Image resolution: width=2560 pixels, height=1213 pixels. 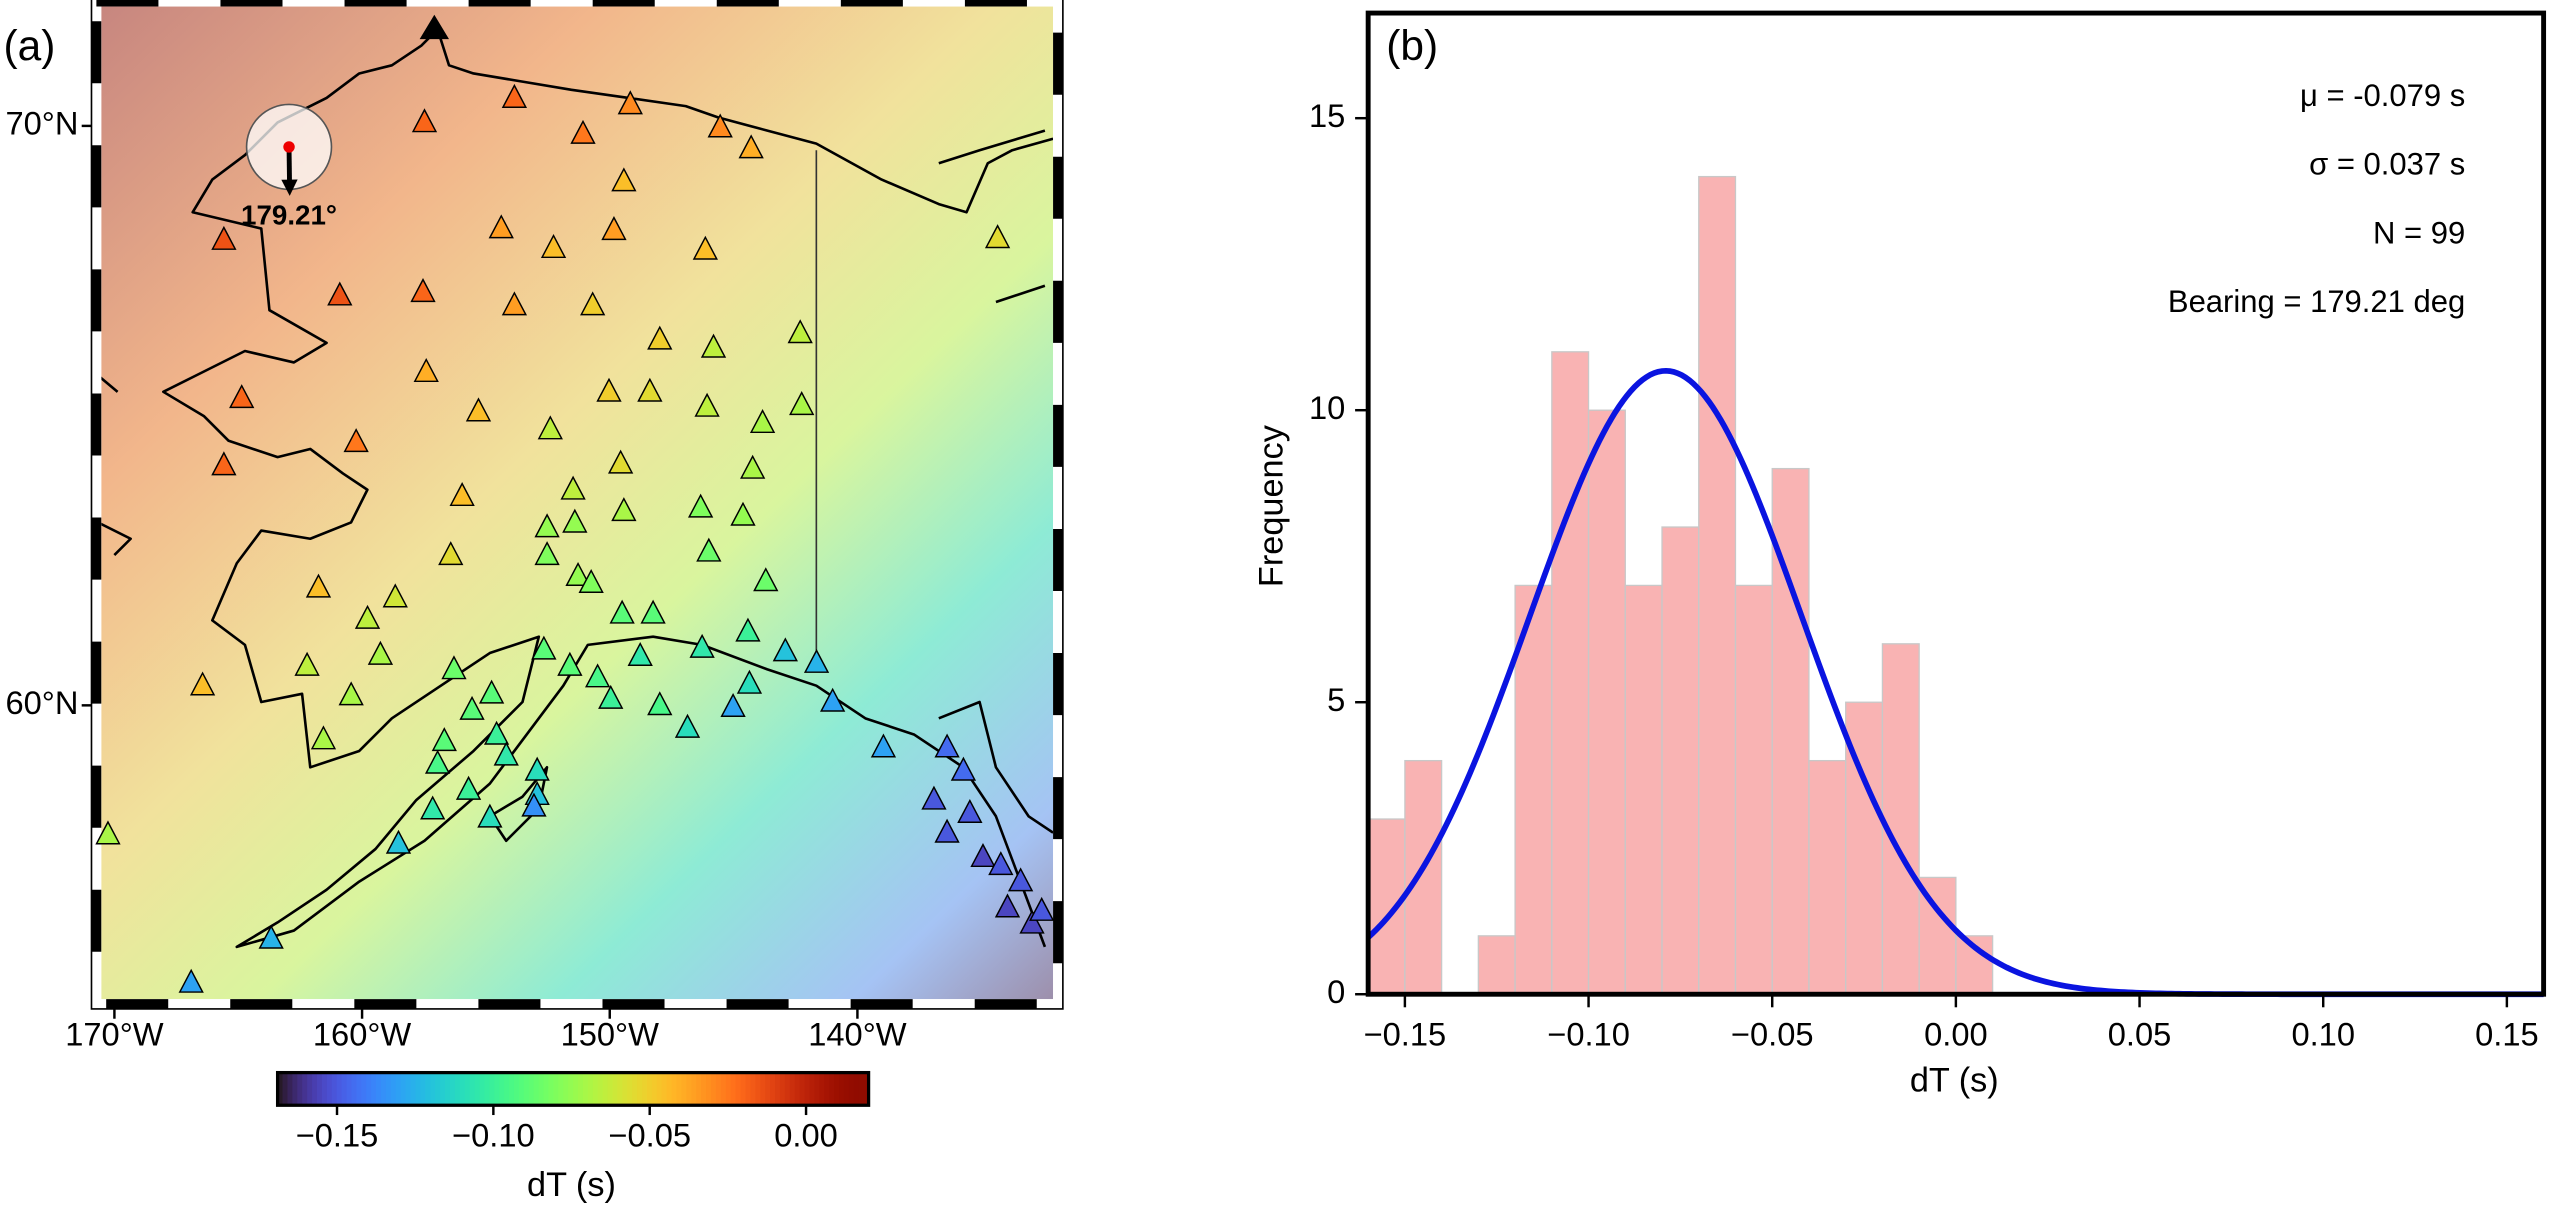 I want to click on y-tick-label: 5, so click(x=1336, y=699).